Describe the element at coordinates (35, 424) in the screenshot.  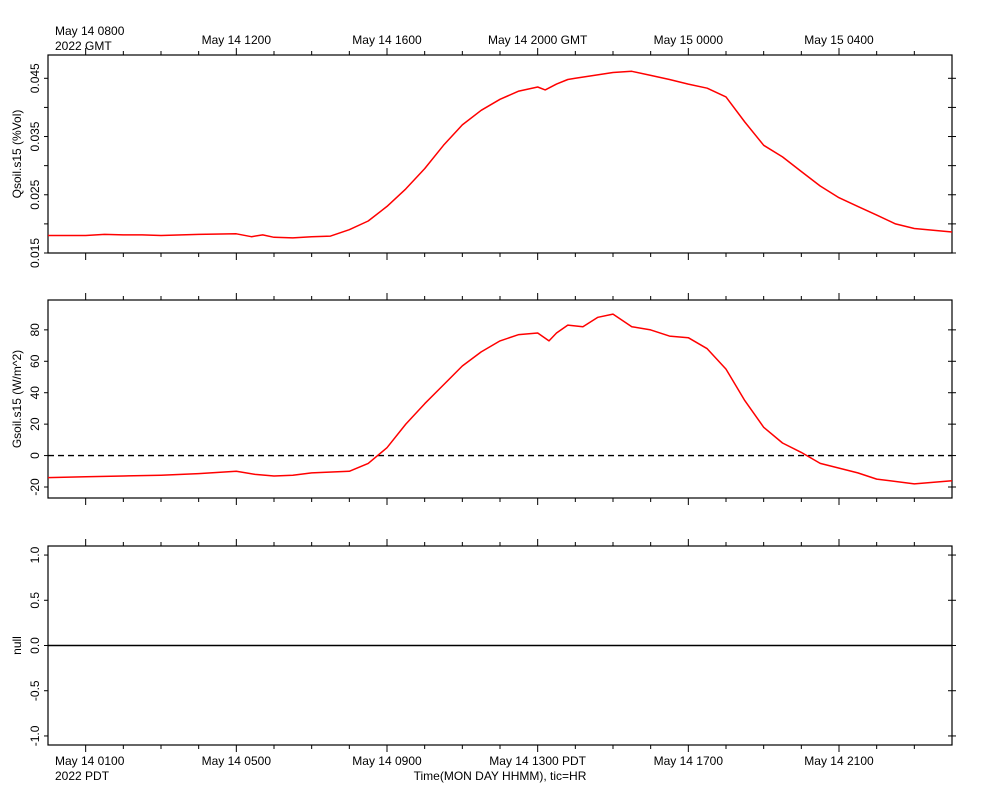
I see `y-tick-label: 20` at that location.